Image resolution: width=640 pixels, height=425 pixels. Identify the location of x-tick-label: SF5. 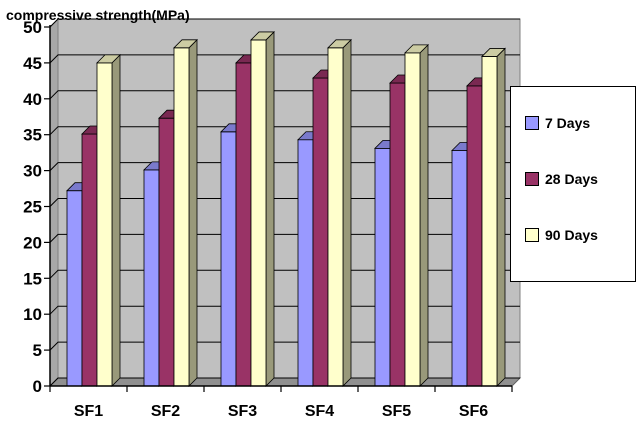
(396, 411).